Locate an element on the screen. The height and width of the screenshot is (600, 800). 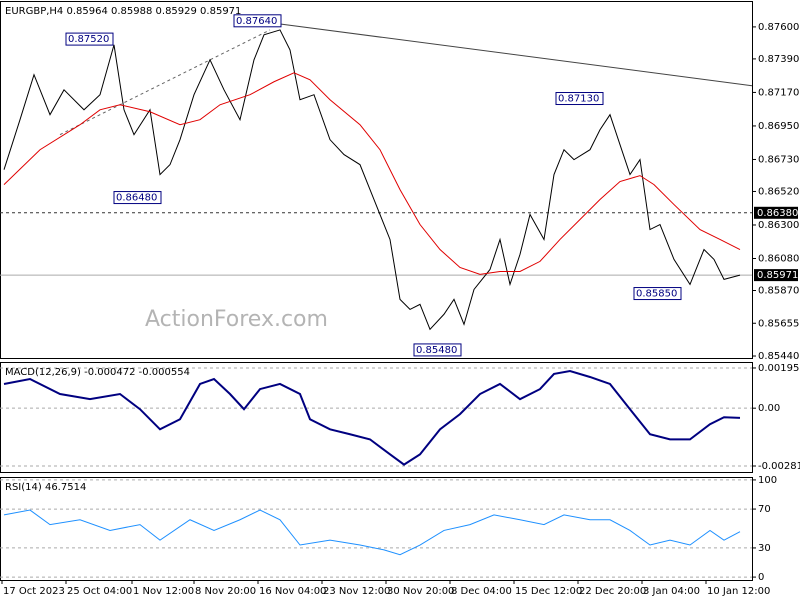
annotation-label: 0.87520 is located at coordinates (88, 39).